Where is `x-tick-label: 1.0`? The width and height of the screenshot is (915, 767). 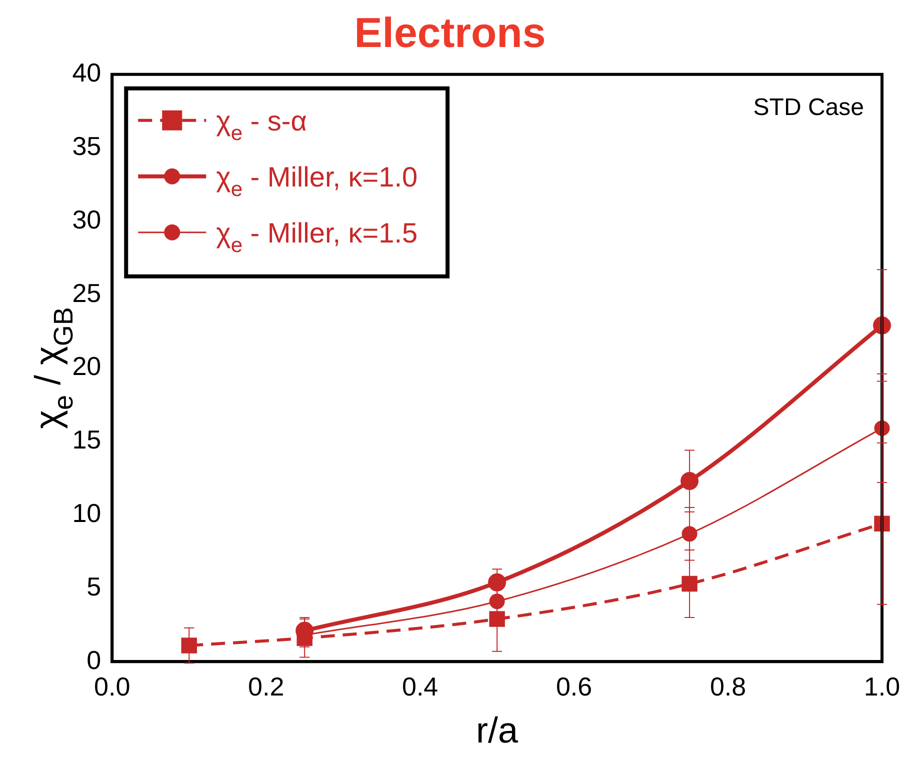
x-tick-label: 1.0 is located at coordinates (882, 686).